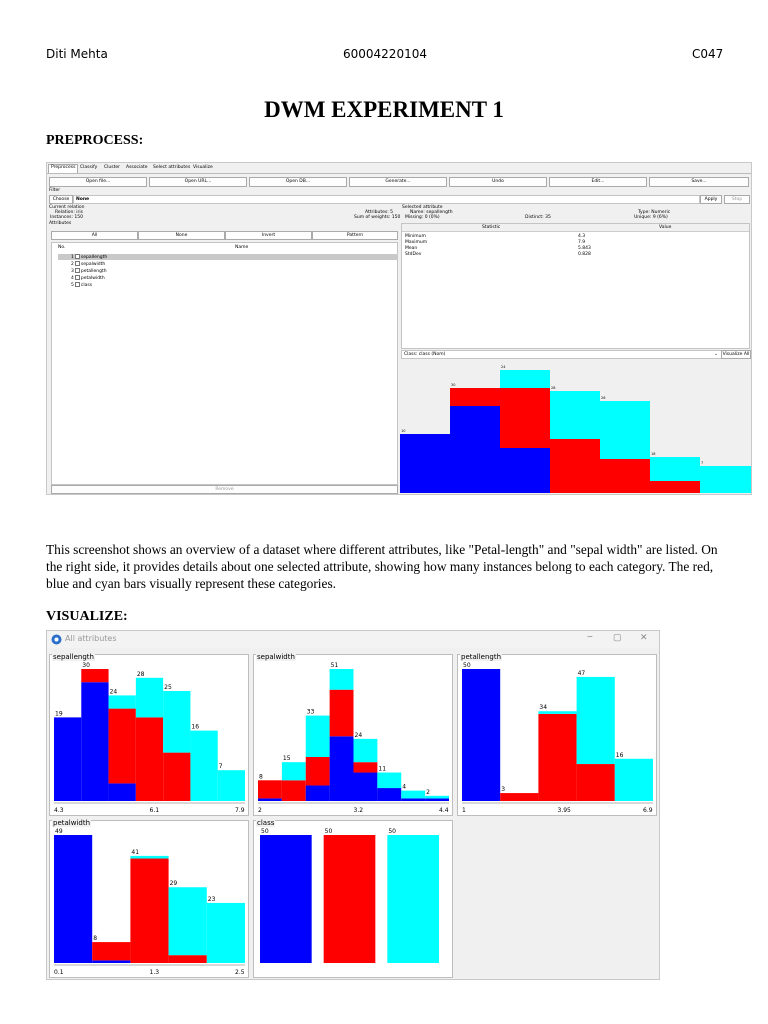 This screenshot has height=1024, width=768. I want to click on stat-name: Mean, so click(411, 248).